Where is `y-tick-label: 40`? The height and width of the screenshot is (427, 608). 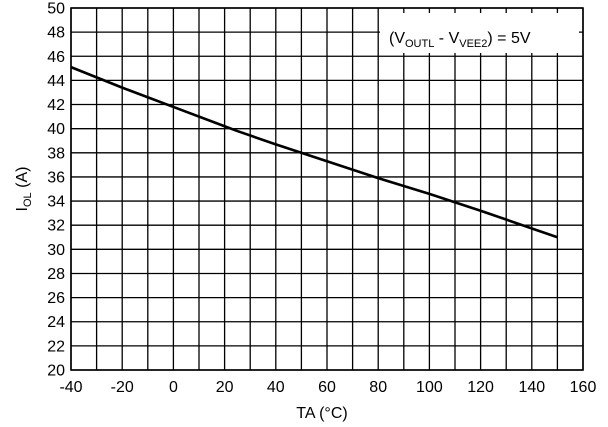 y-tick-label: 40 is located at coordinates (56, 129).